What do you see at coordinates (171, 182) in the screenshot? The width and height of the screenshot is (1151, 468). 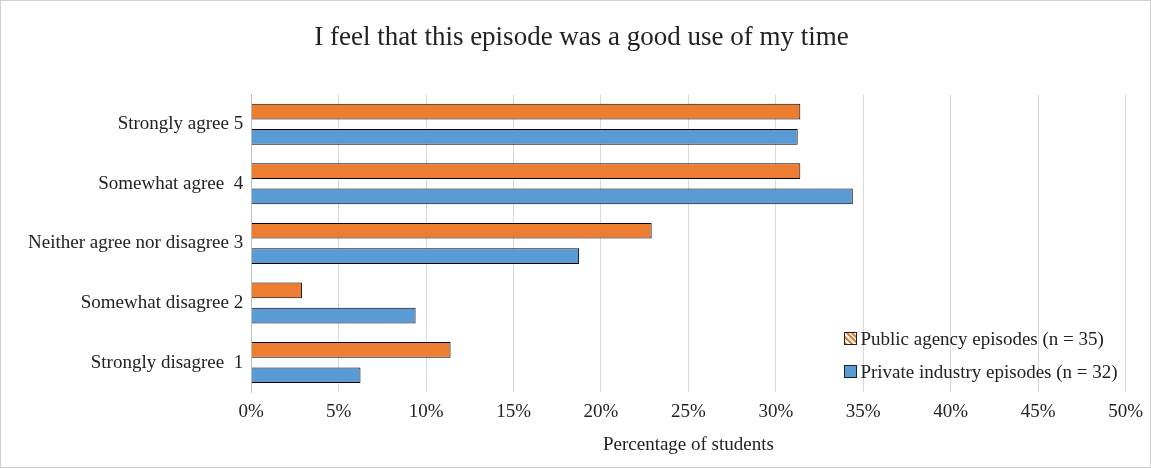 I see `y-tick-label: Somewhat agree 4` at bounding box center [171, 182].